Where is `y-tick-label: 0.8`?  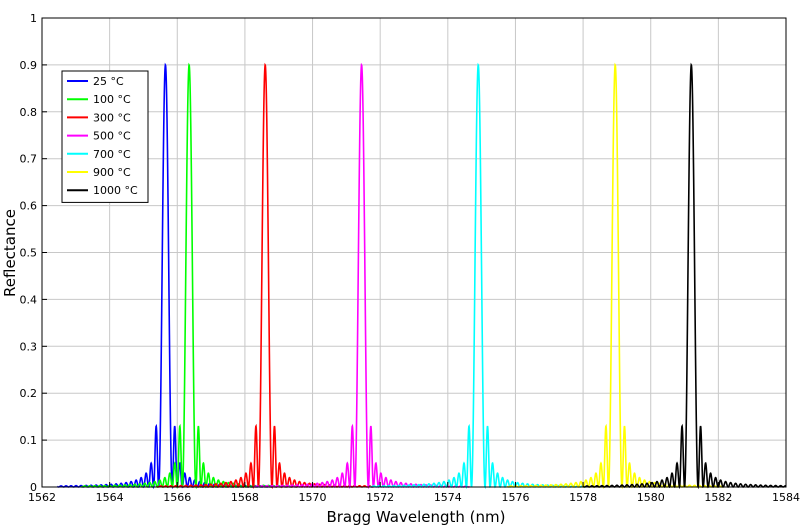
y-tick-label: 0.8 is located at coordinates (29, 112).